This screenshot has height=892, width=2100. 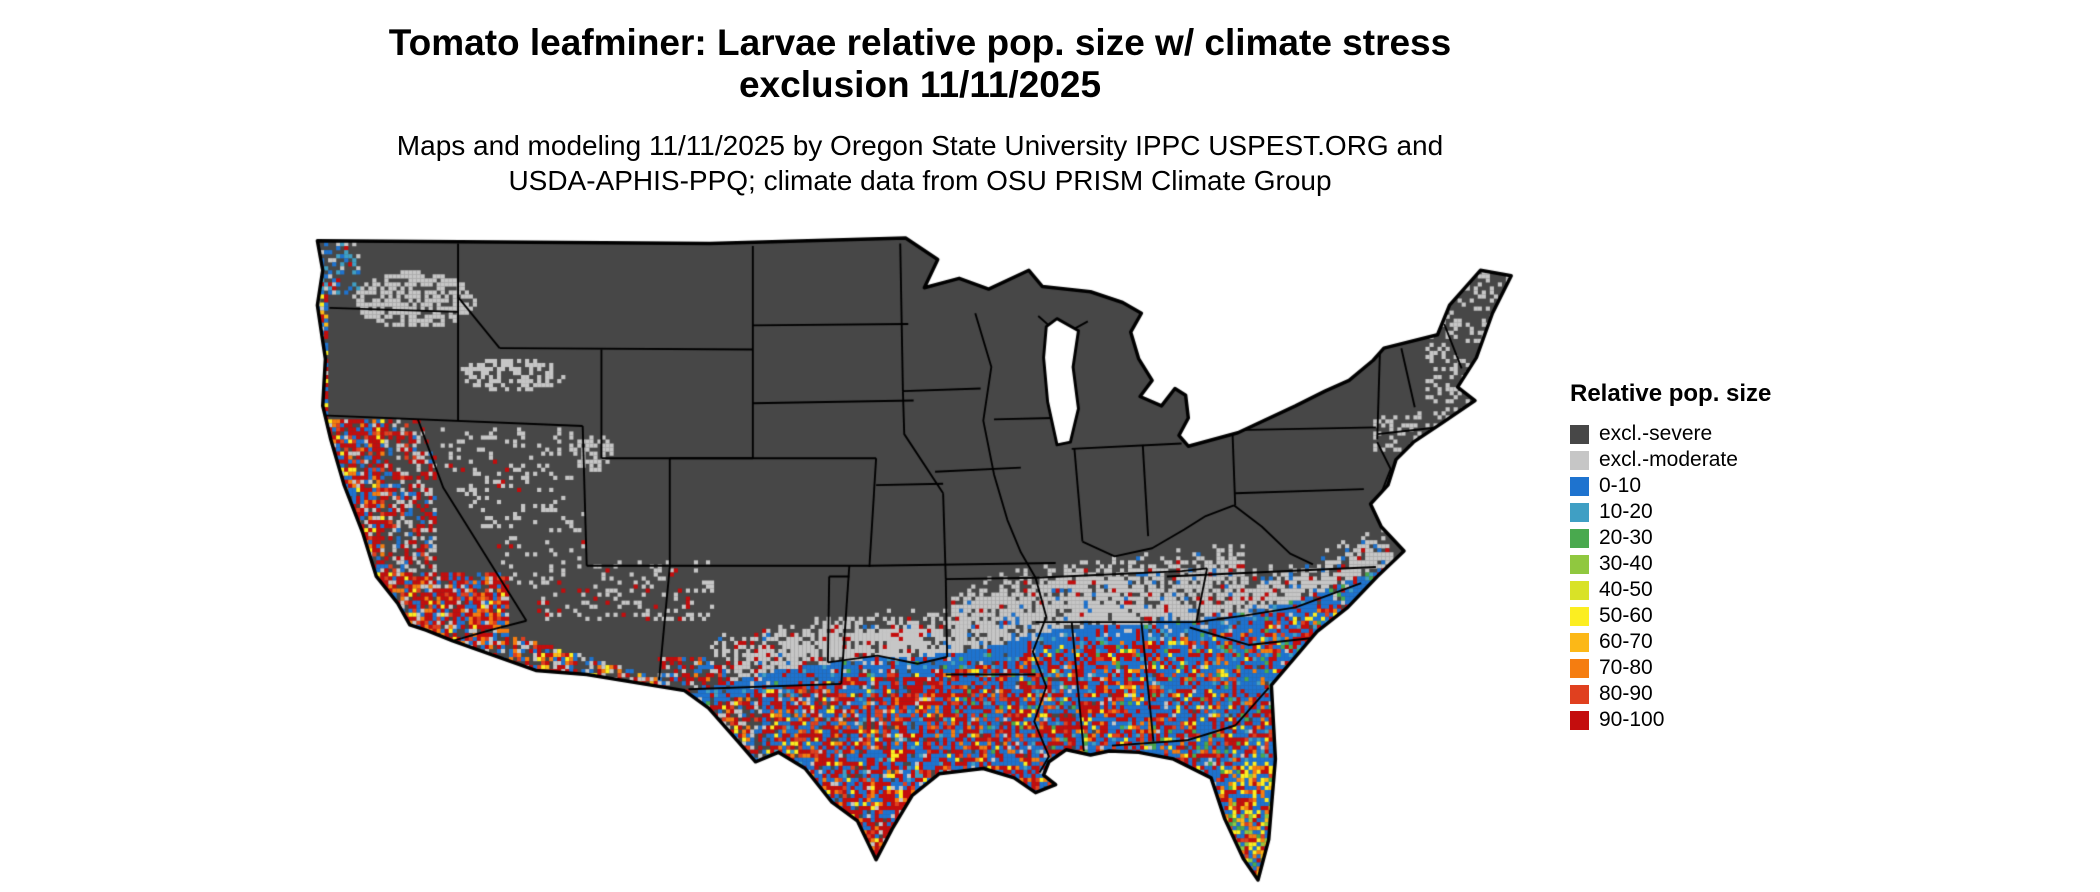 What do you see at coordinates (1626, 537) in the screenshot?
I see `legend-item-label: 20-30` at bounding box center [1626, 537].